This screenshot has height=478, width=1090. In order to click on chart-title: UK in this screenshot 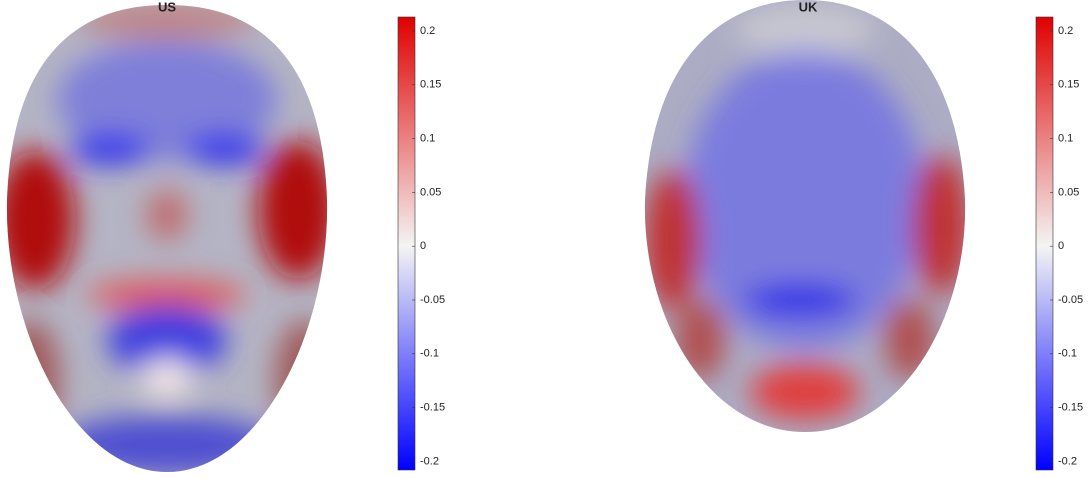, I will do `click(808, 7)`.